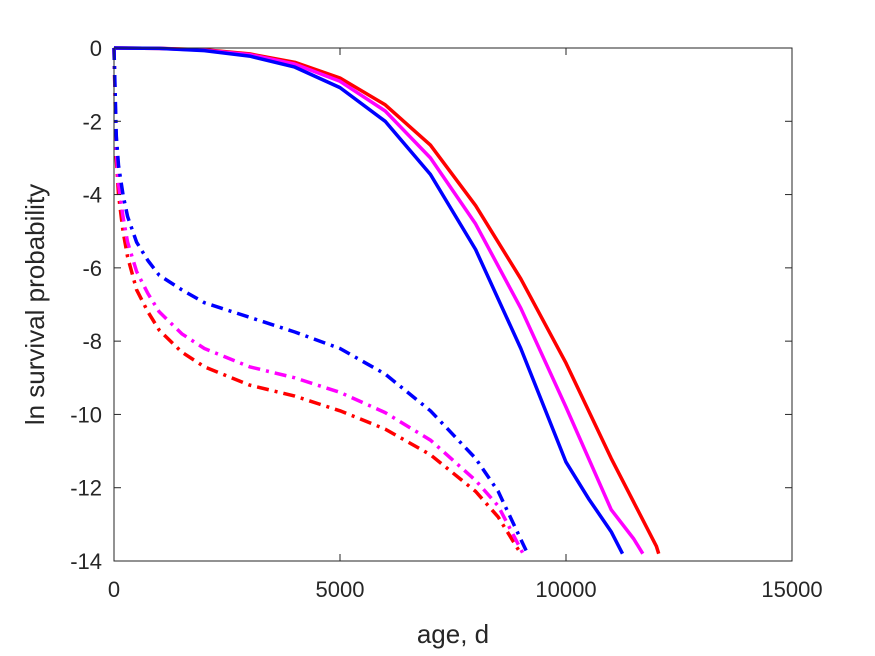  I want to click on y-tick-label: 0, so click(96, 48).